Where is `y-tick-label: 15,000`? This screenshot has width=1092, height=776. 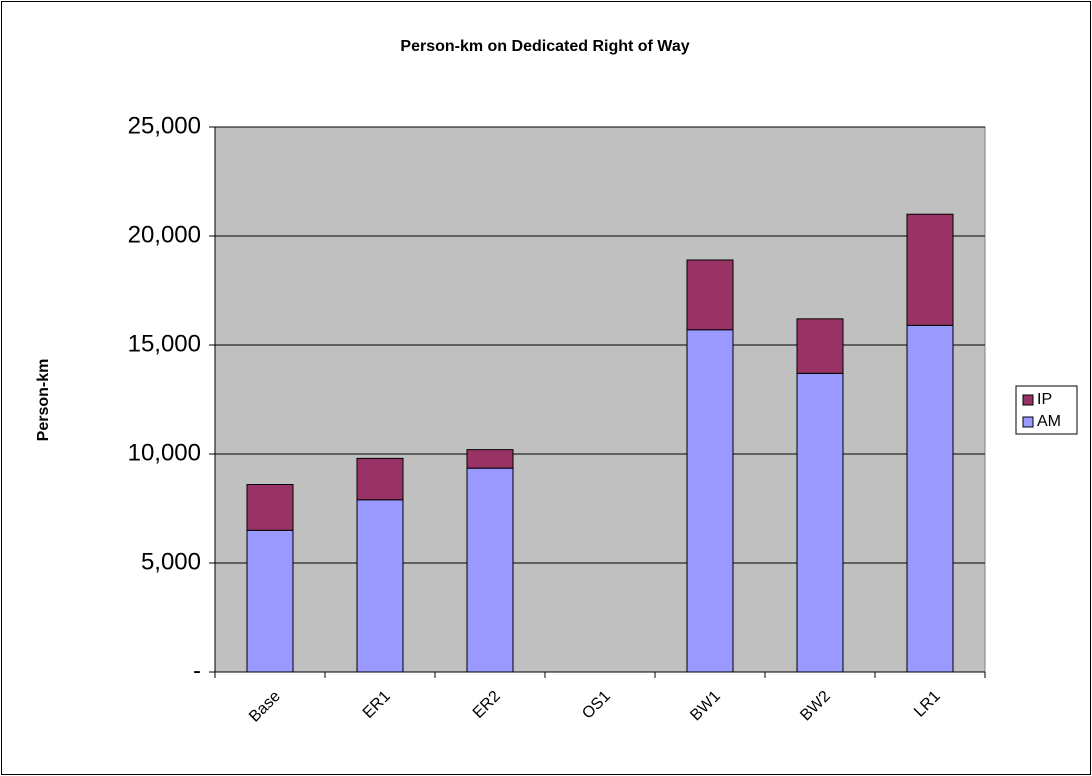
y-tick-label: 15,000 is located at coordinates (164, 343).